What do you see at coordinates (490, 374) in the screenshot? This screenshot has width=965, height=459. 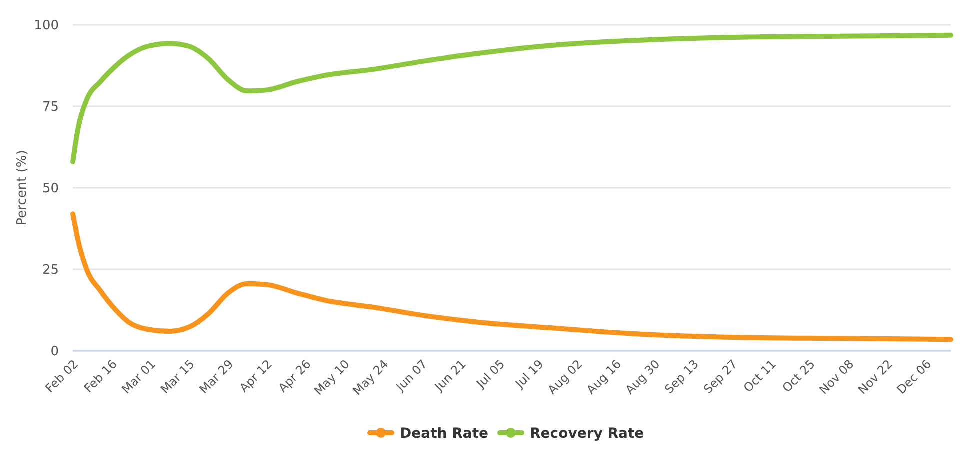 I see `x-tick-label: Jul 05` at bounding box center [490, 374].